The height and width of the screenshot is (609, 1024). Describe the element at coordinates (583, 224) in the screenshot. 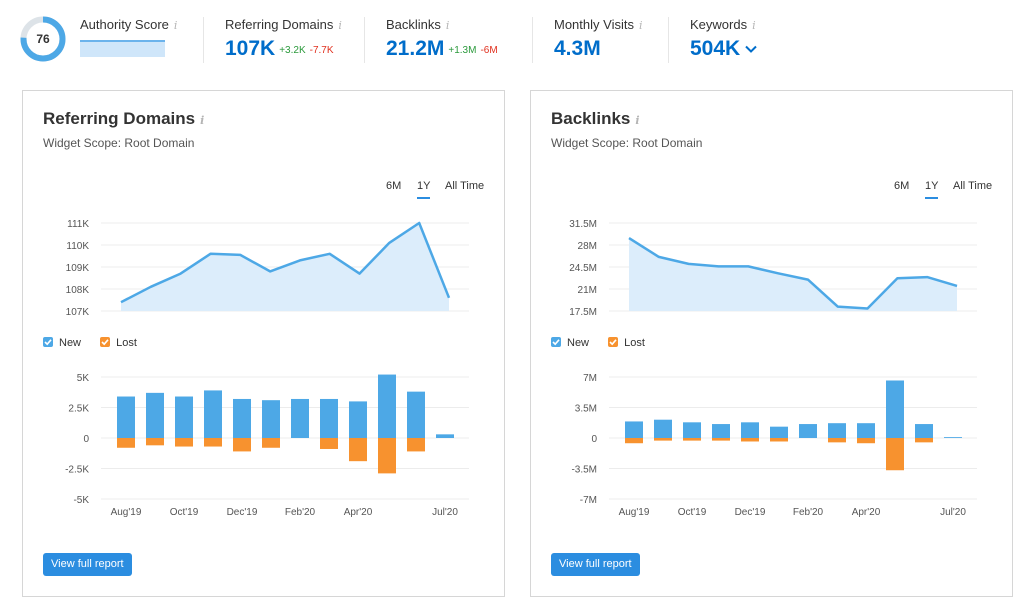

I see `y-tick-label: 31.5M` at that location.